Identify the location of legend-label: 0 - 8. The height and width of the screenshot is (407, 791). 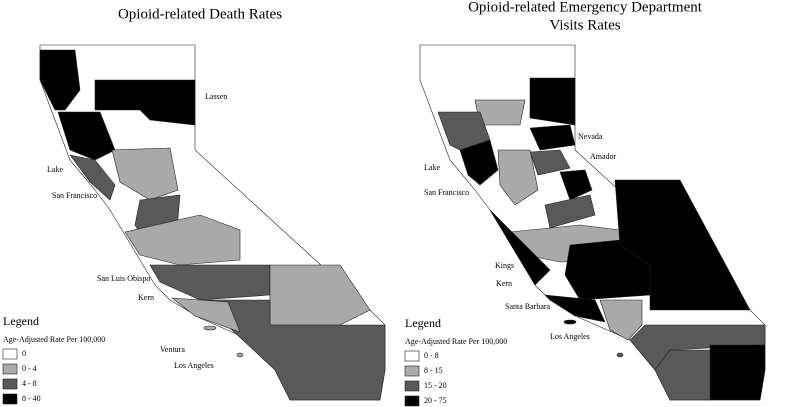
(431, 355).